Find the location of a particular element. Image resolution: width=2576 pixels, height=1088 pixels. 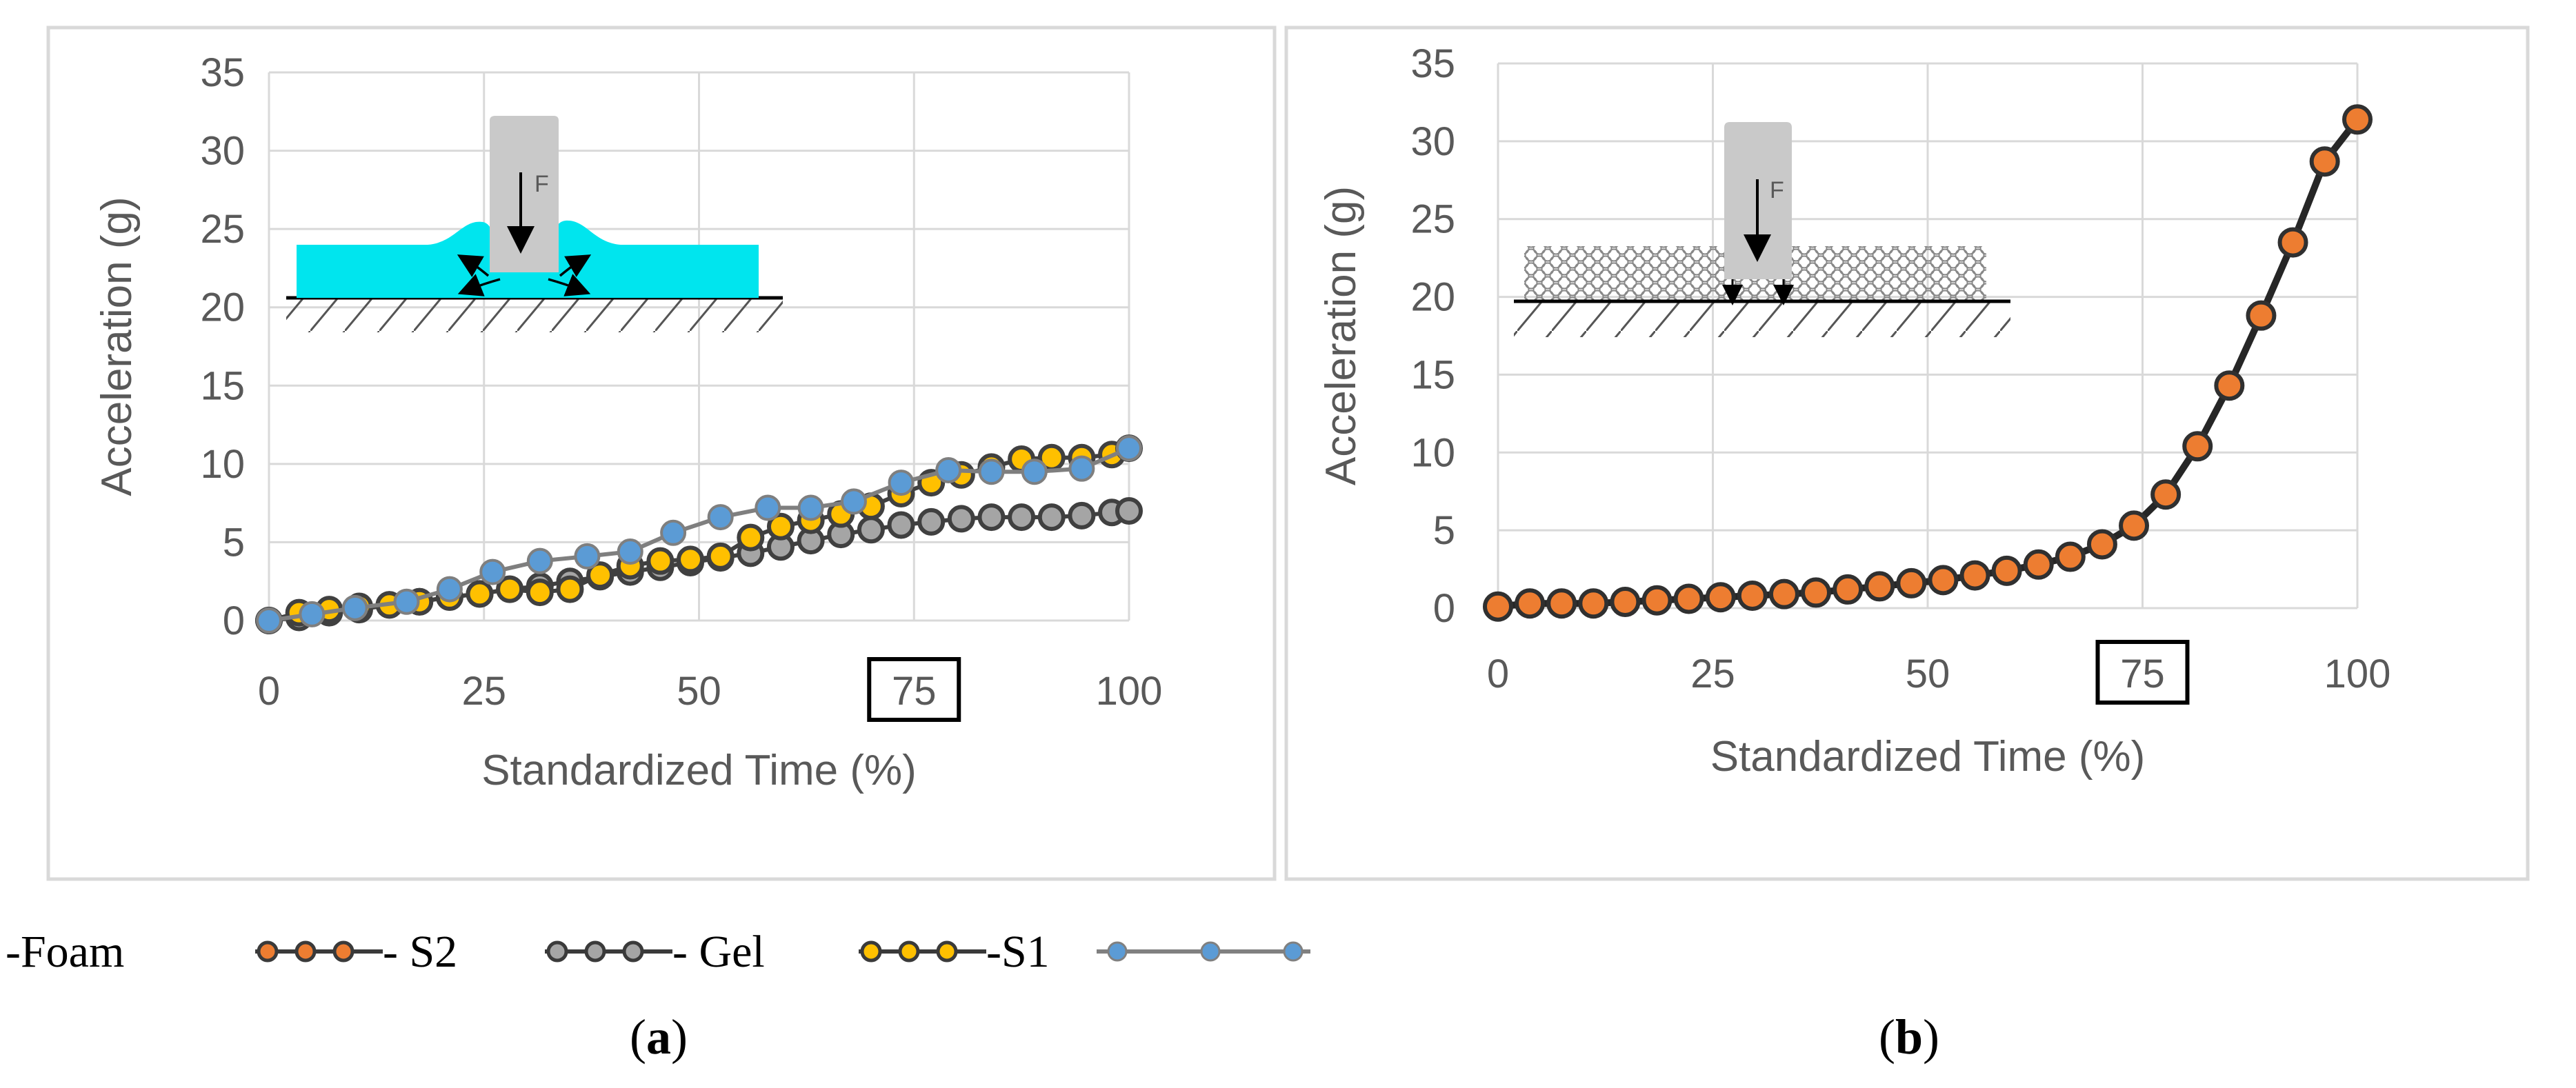

gel-impact-diagram: F is located at coordinates (534, 224).